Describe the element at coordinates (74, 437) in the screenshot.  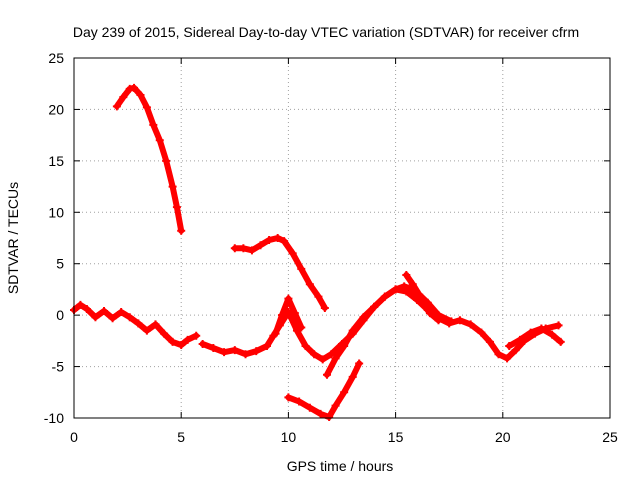
I see `x-tick-label: 0` at that location.